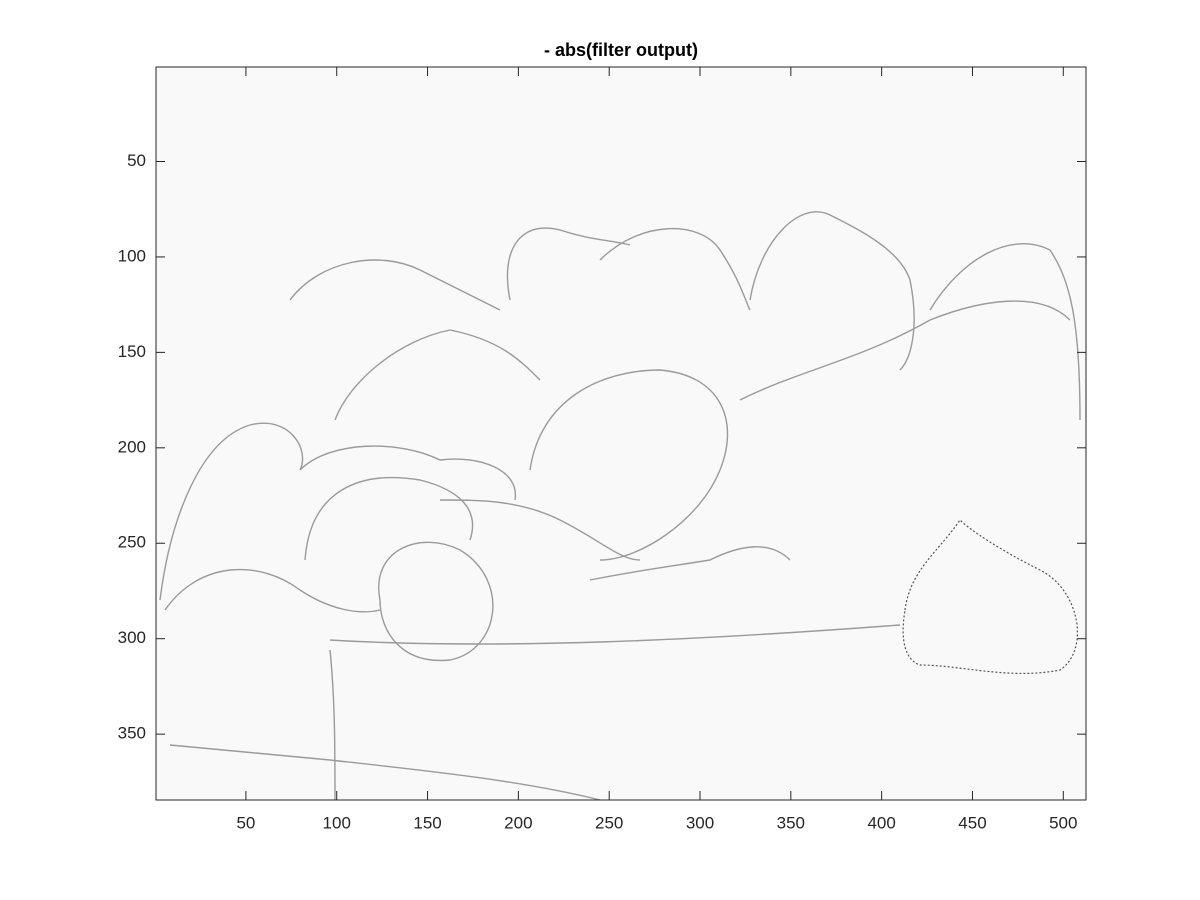 Image resolution: width=1200 pixels, height=900 pixels. Describe the element at coordinates (132, 637) in the screenshot. I see `y-tick-label: 300` at that location.